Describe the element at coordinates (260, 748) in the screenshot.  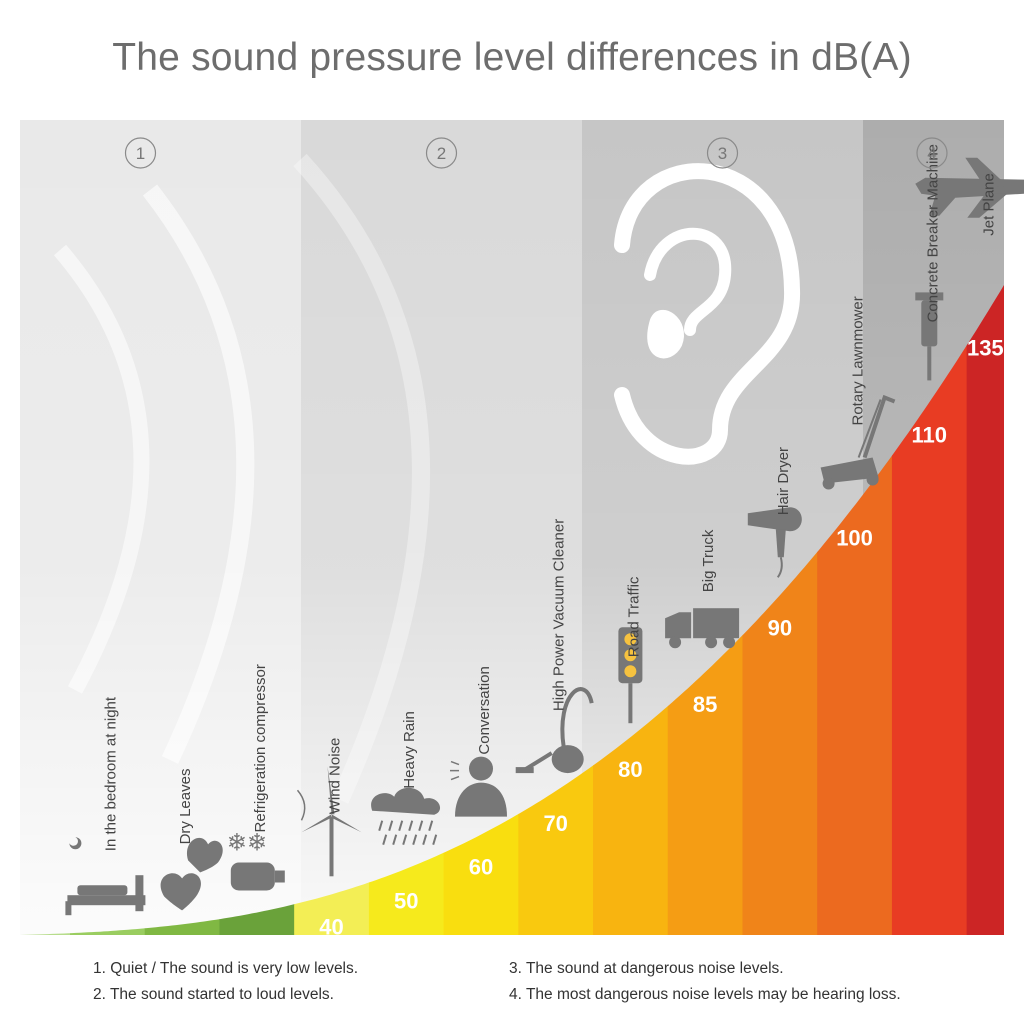
I see `level-label: Refrigeration compressor` at that location.